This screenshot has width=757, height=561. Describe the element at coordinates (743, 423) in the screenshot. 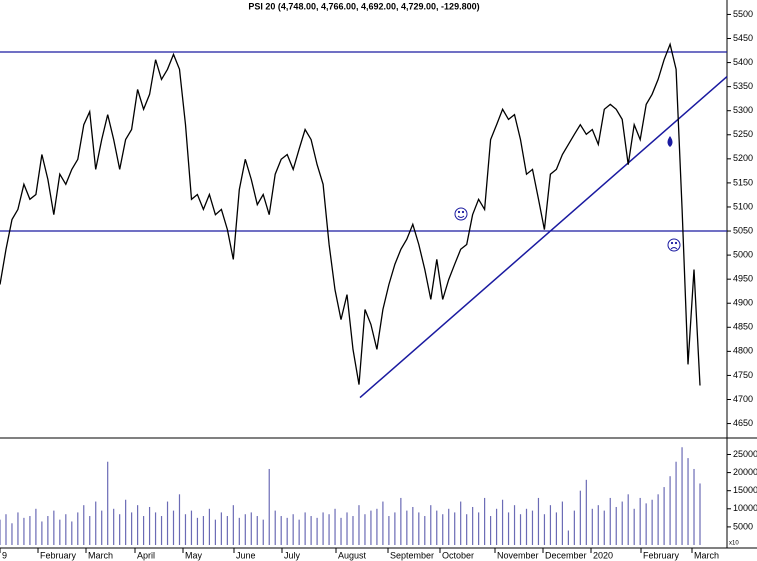

I see `y-tick-label: 4650` at that location.